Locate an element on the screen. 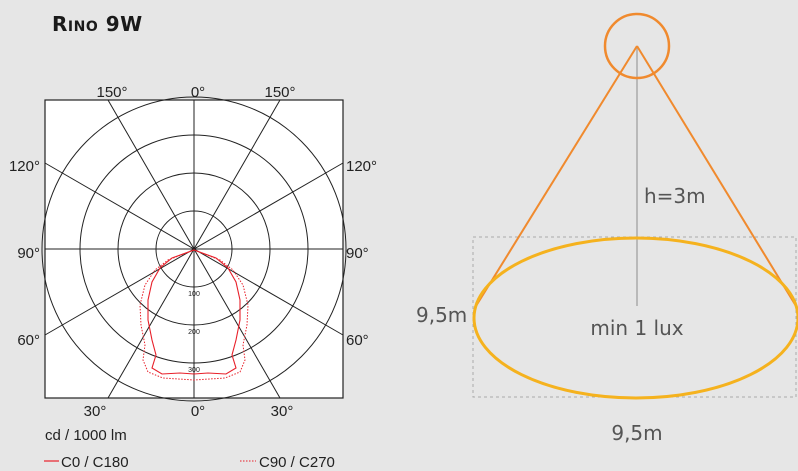 Image resolution: width=798 pixels, height=471 pixels. cone-right-edge is located at coordinates (716, 176).